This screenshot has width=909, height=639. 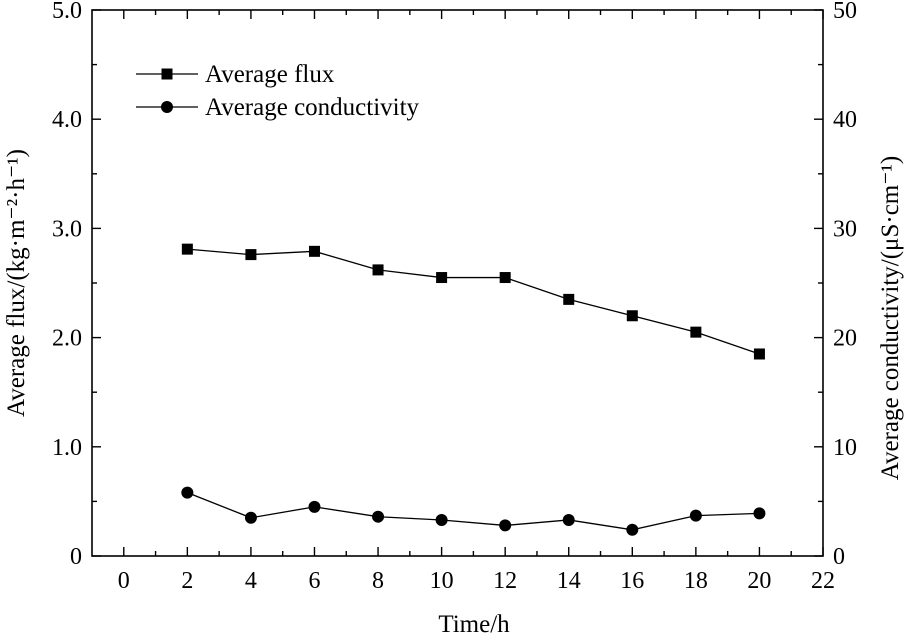 What do you see at coordinates (314, 581) in the screenshot?
I see `x-tick-label: 6` at bounding box center [314, 581].